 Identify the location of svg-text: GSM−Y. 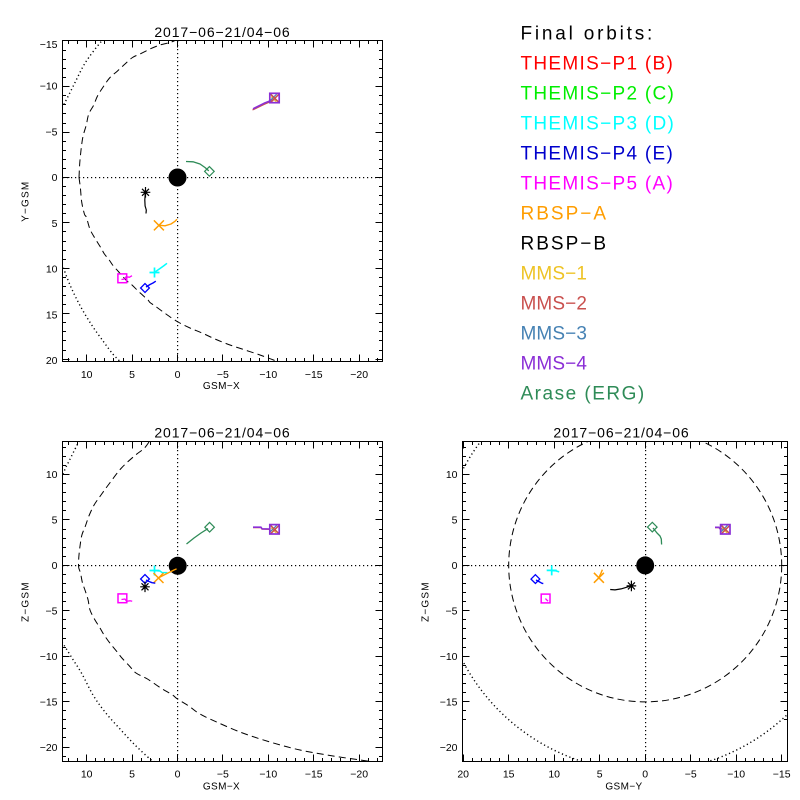
(623, 787).